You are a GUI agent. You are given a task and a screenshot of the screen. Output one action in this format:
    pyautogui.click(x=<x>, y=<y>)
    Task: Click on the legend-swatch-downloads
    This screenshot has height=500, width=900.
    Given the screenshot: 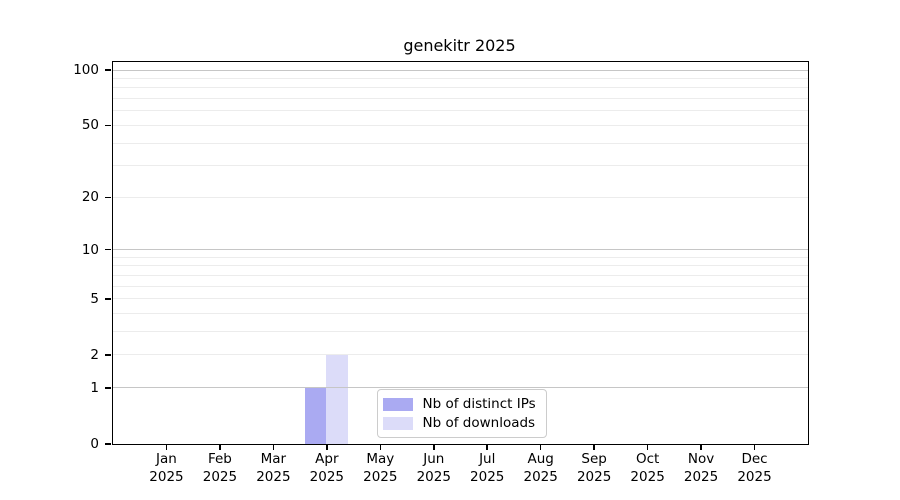 What is the action you would take?
    pyautogui.click(x=397, y=423)
    